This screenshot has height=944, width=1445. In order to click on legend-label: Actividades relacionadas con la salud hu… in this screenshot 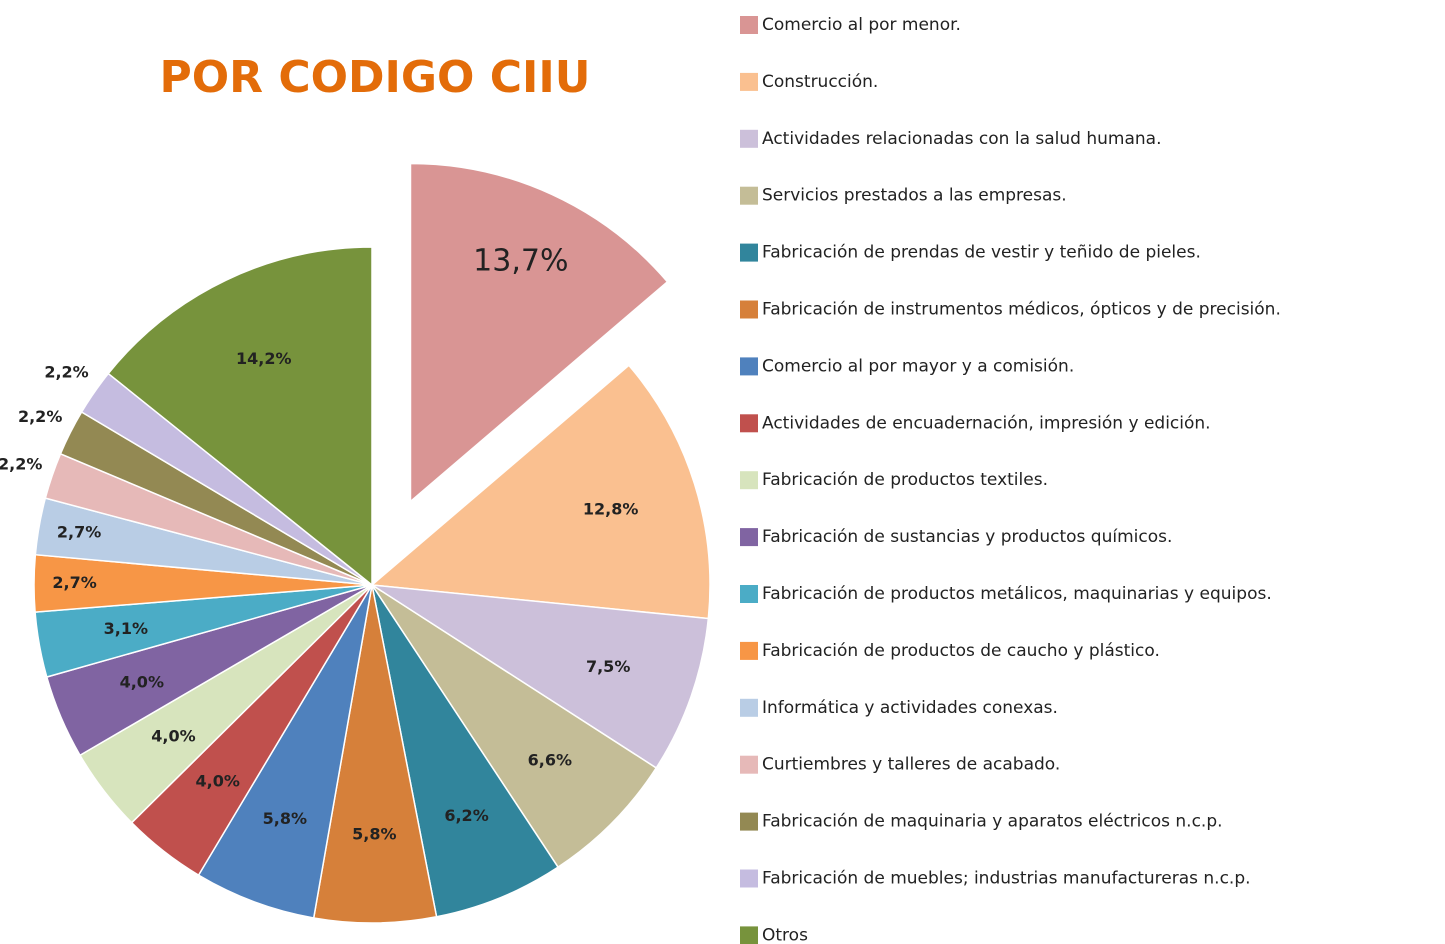, I will do `click(961, 139)`.